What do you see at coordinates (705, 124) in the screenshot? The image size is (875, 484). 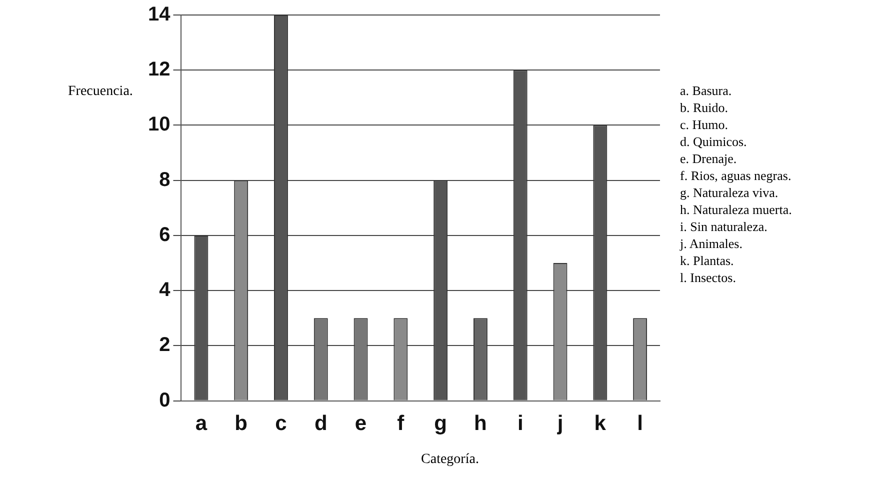 I see `text: c. Humo.` at bounding box center [705, 124].